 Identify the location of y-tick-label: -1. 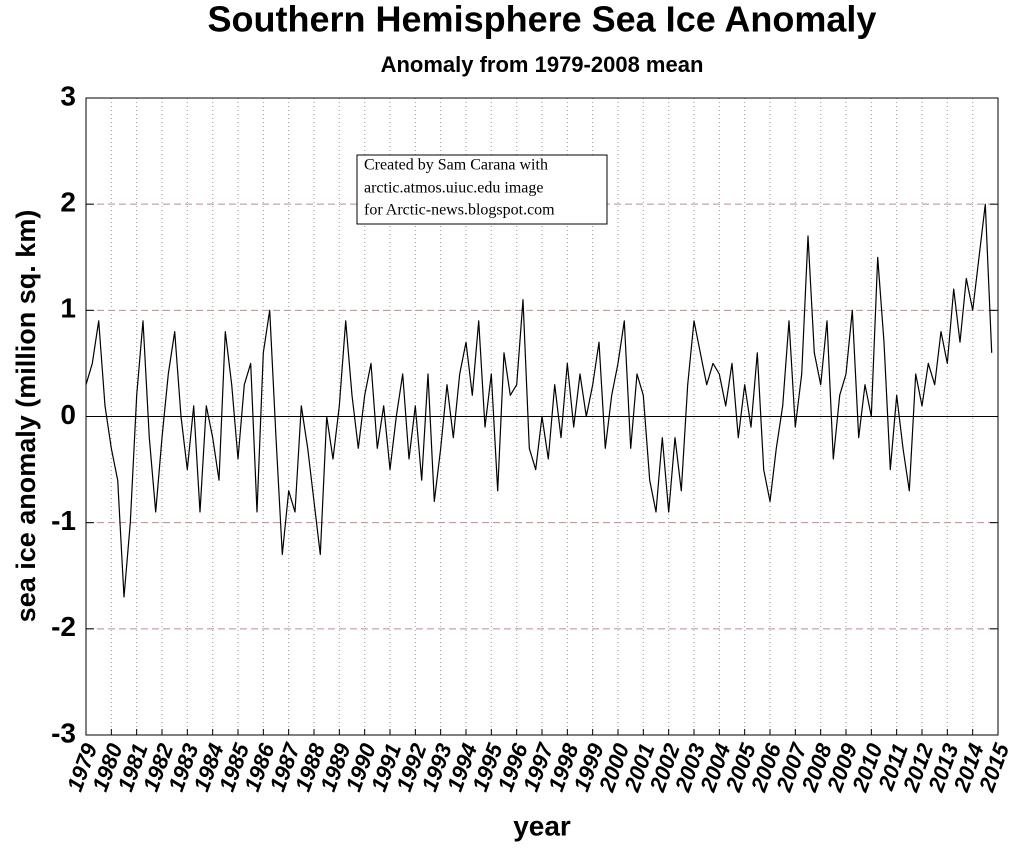
(63, 520).